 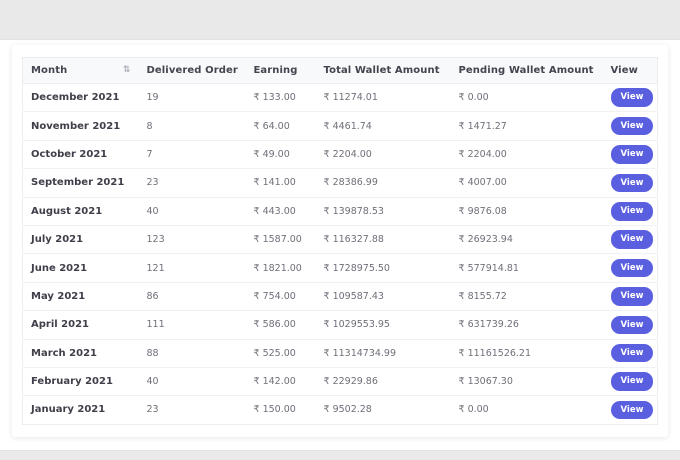 What do you see at coordinates (383, 268) in the screenshot?
I see `total-wallet-cell: ₹ 1728975.50` at bounding box center [383, 268].